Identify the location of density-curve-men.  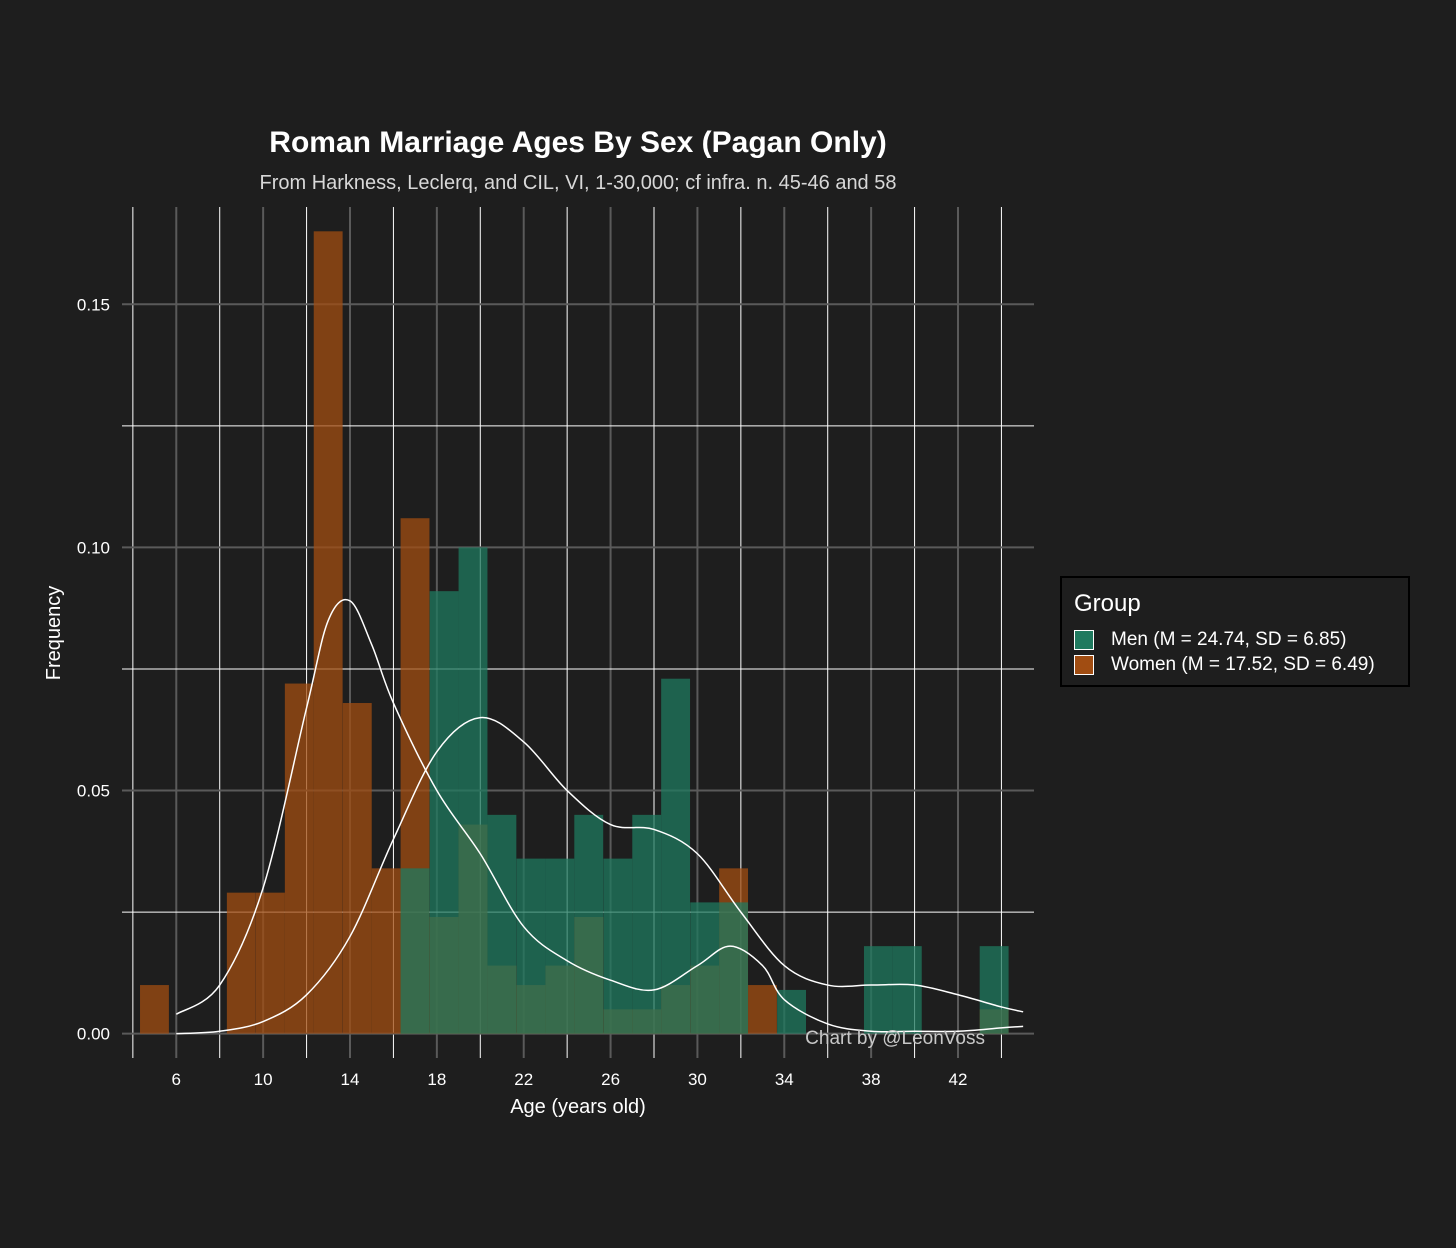
(600, 875).